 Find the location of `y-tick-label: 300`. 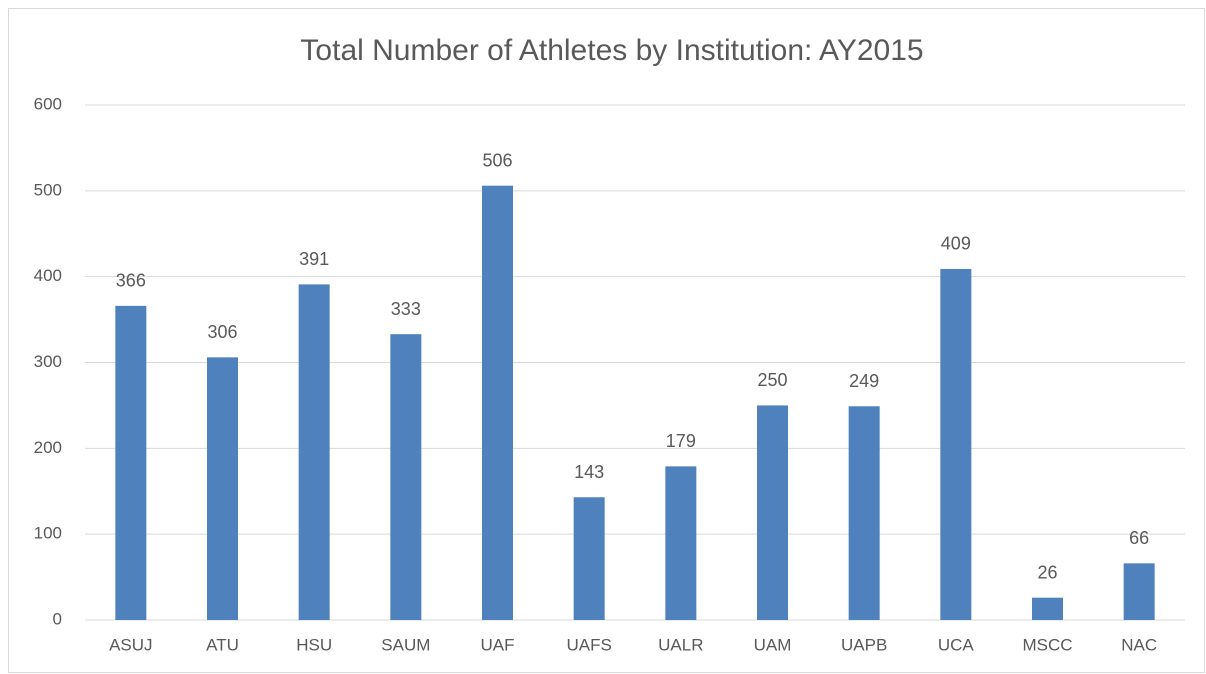

y-tick-label: 300 is located at coordinates (48, 361).